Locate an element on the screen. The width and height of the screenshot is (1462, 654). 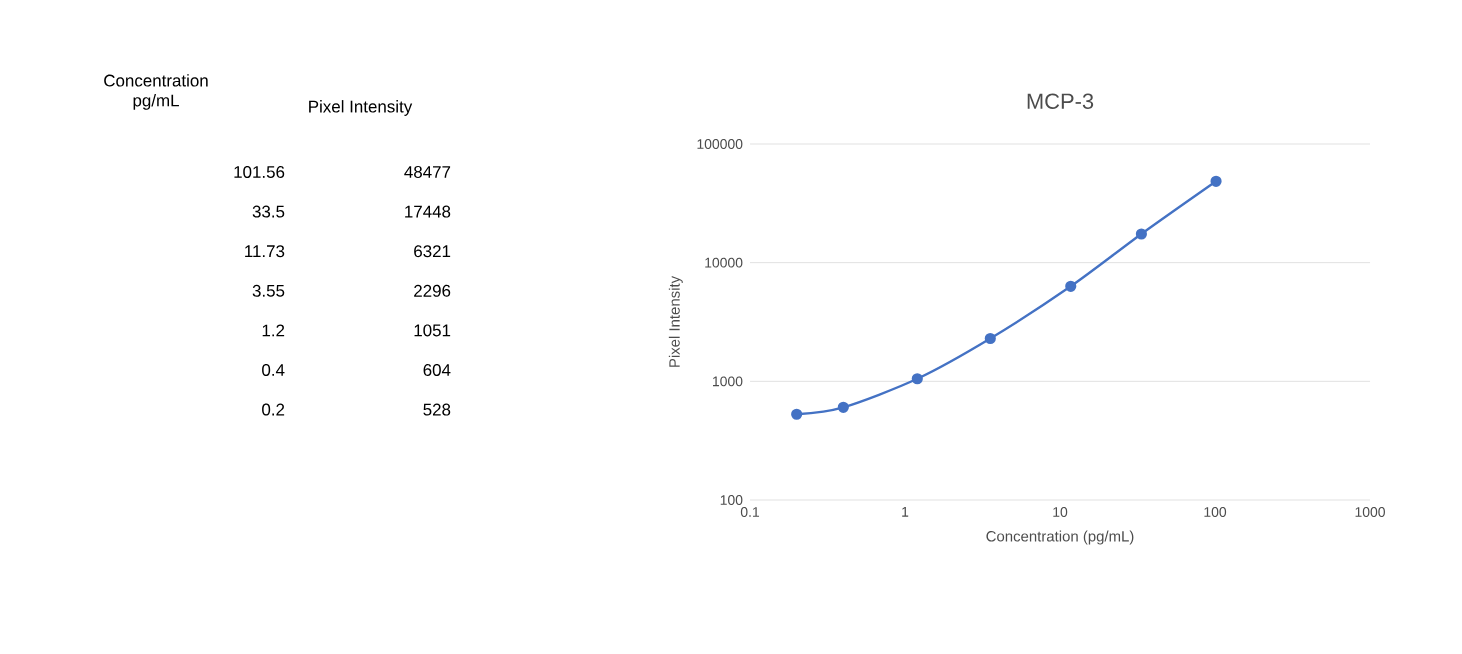
text: 528 is located at coordinates (437, 409).